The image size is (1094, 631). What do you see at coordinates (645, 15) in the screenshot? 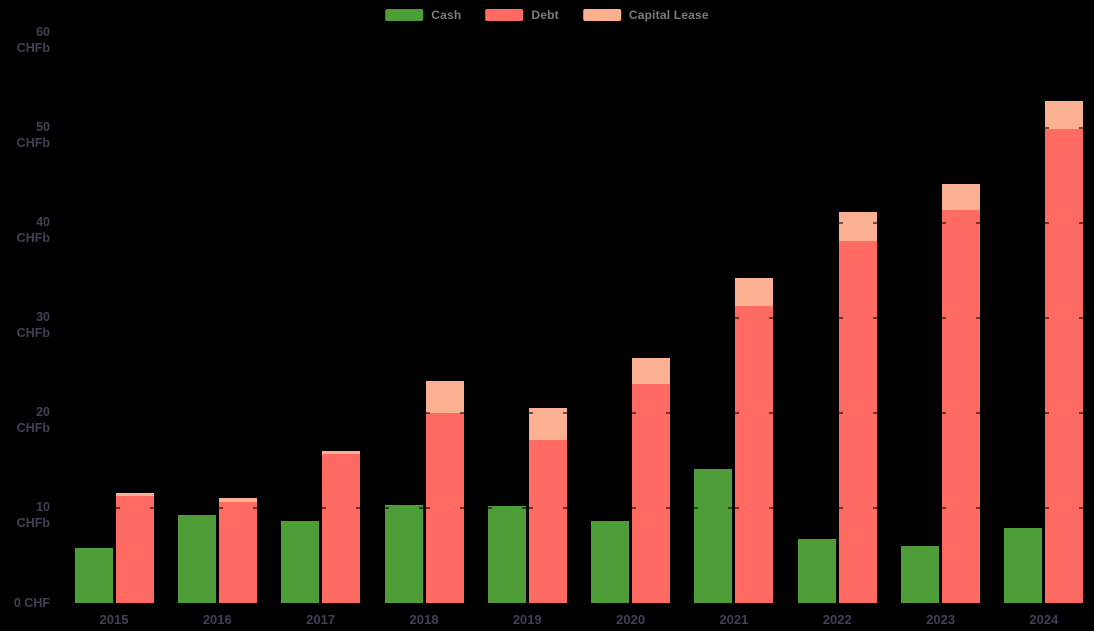
I see `legend-item-capital-lease: Capital Lease` at bounding box center [645, 15].